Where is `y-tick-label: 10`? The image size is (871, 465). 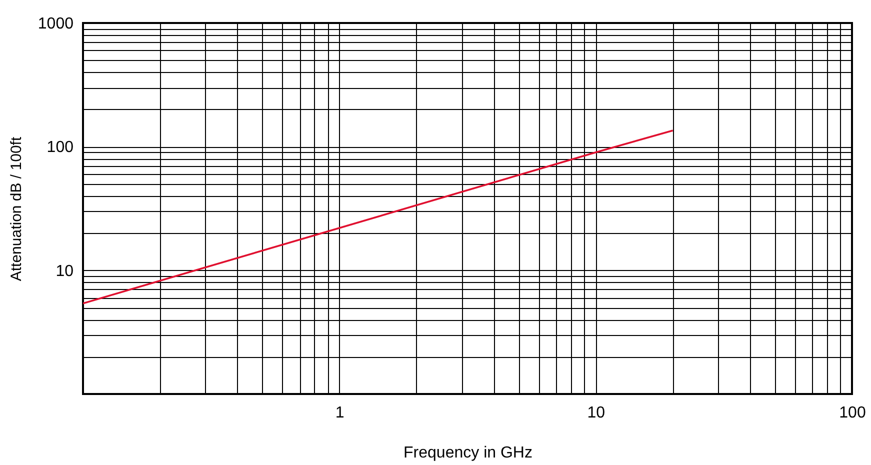
y-tick-label: 10 is located at coordinates (65, 271).